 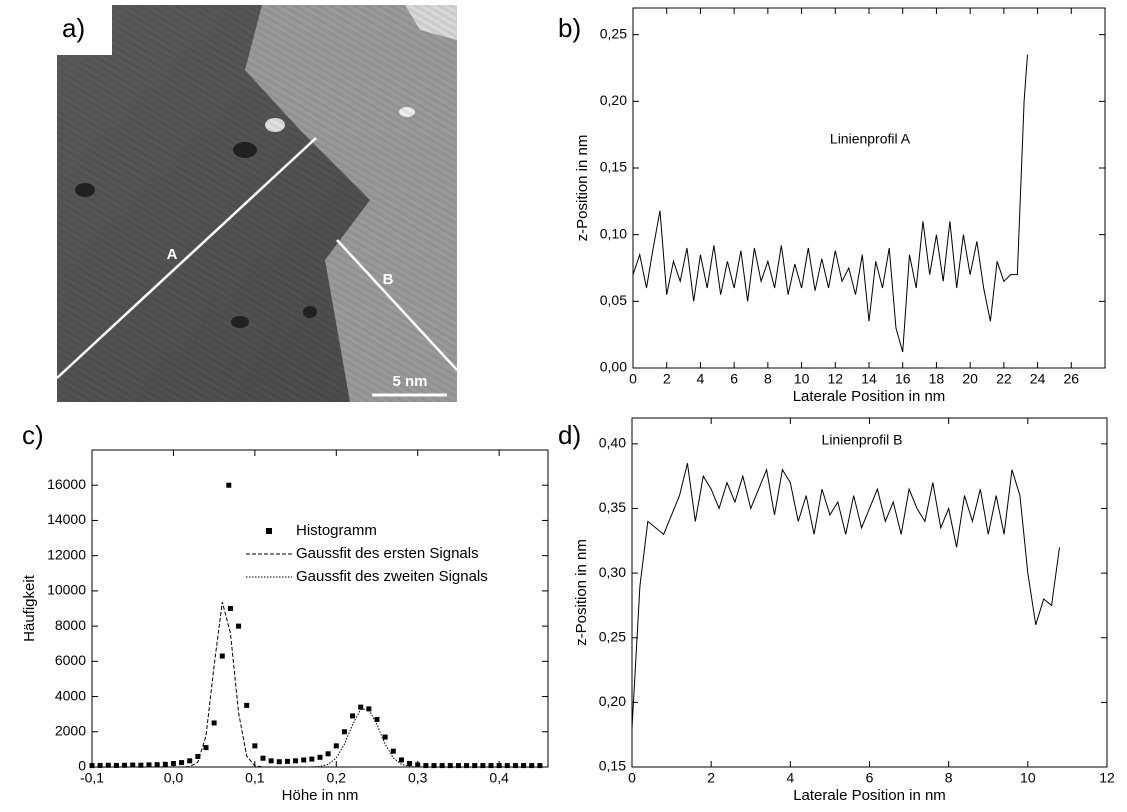 I want to click on x-tick-label: 24, so click(x=1038, y=379).